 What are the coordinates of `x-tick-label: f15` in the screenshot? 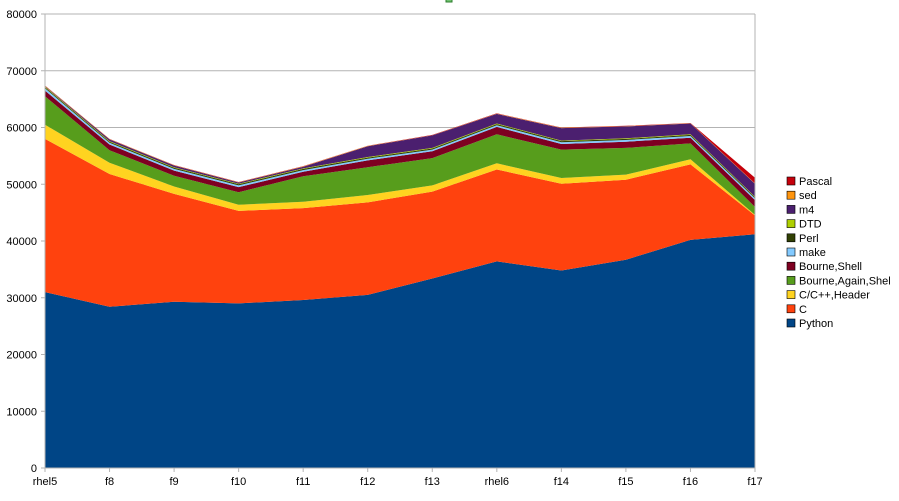 It's located at (625, 482).